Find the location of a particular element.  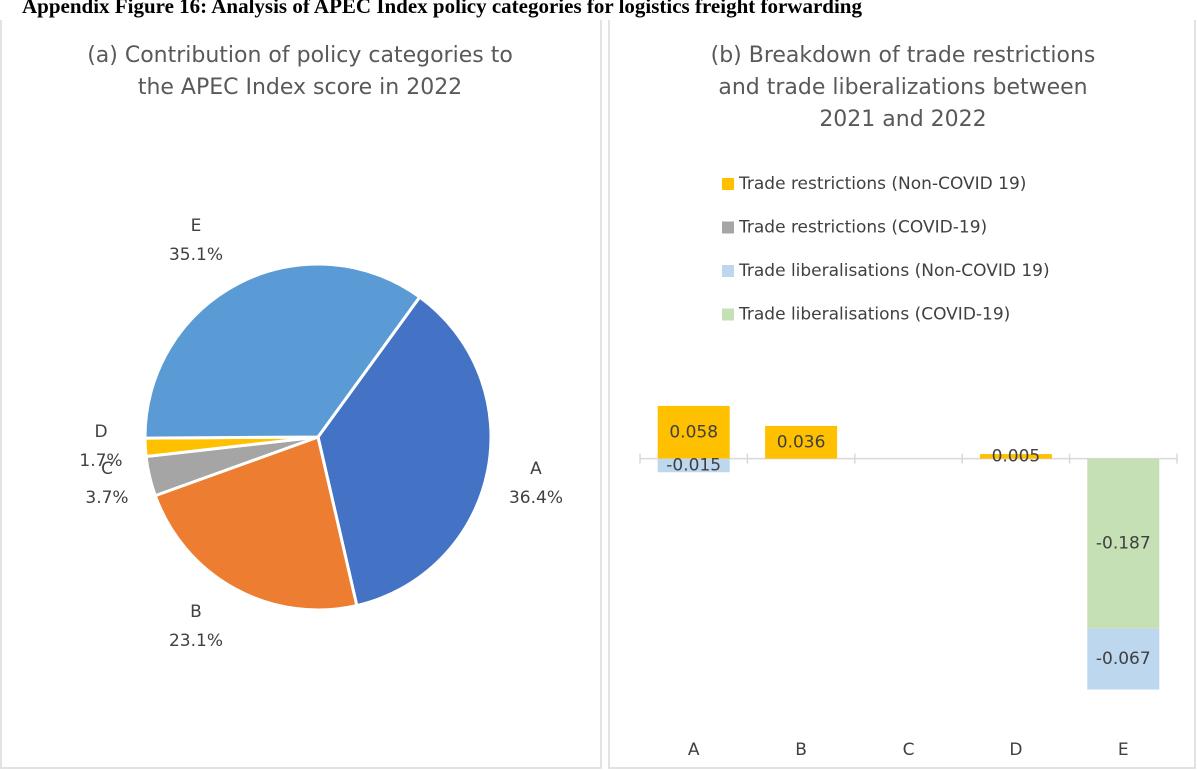

title-band is located at coordinates (598, 10).